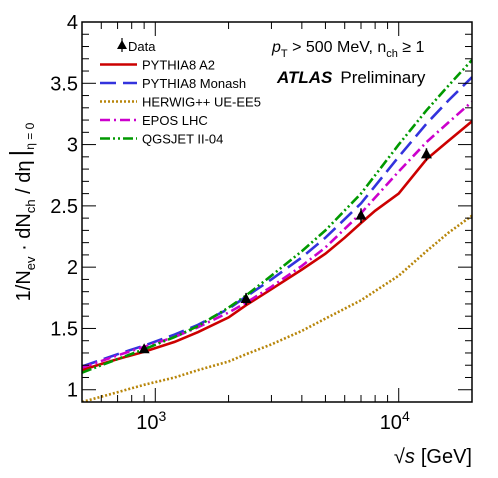 This screenshot has width=498, height=478. What do you see at coordinates (433, 457) in the screenshot?
I see `x-axis-title: √s [GeV]` at bounding box center [433, 457].